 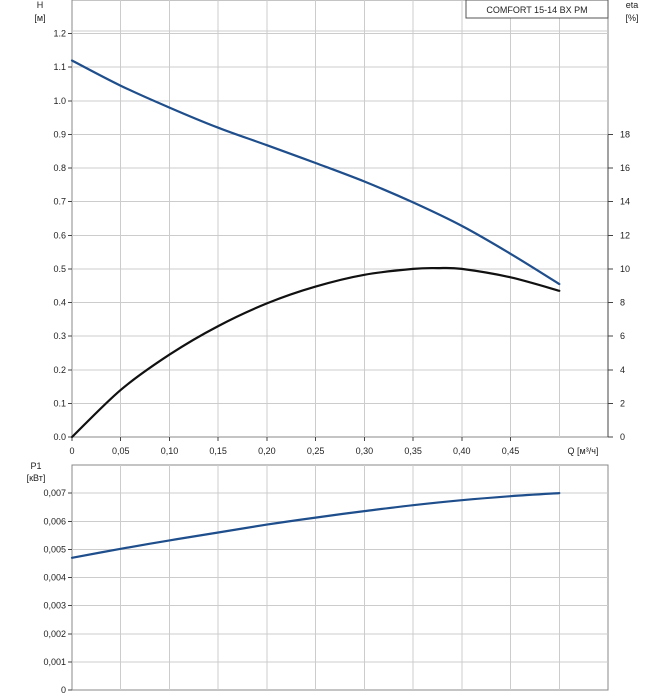 I want to click on top-y-right-tick-label: 10, so click(x=625, y=269).